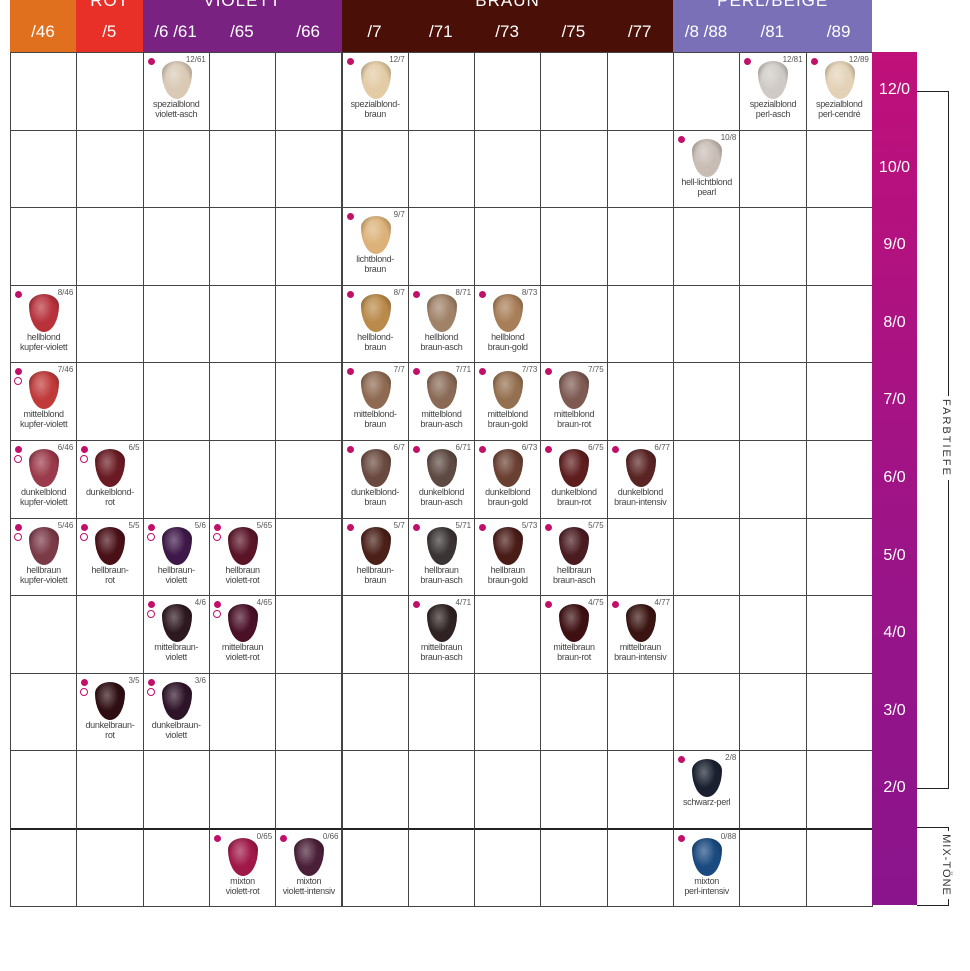 Image resolution: width=970 pixels, height=971 pixels. What do you see at coordinates (176, 657) in the screenshot?
I see `shade-label-line: violett` at bounding box center [176, 657].